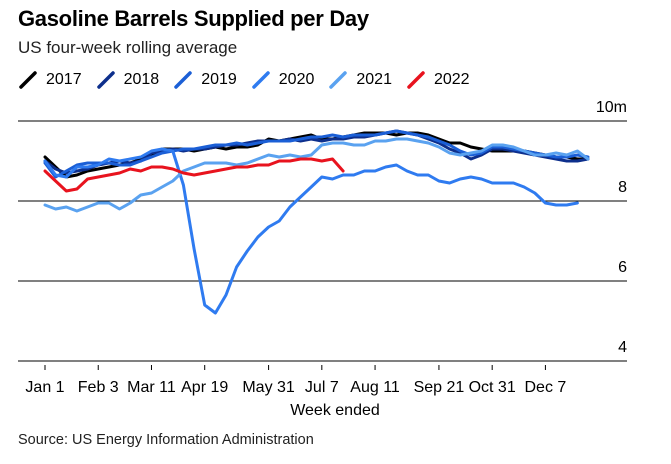 The width and height of the screenshot is (671, 464). I want to click on legend-item-2022: 2022, so click(438, 80).